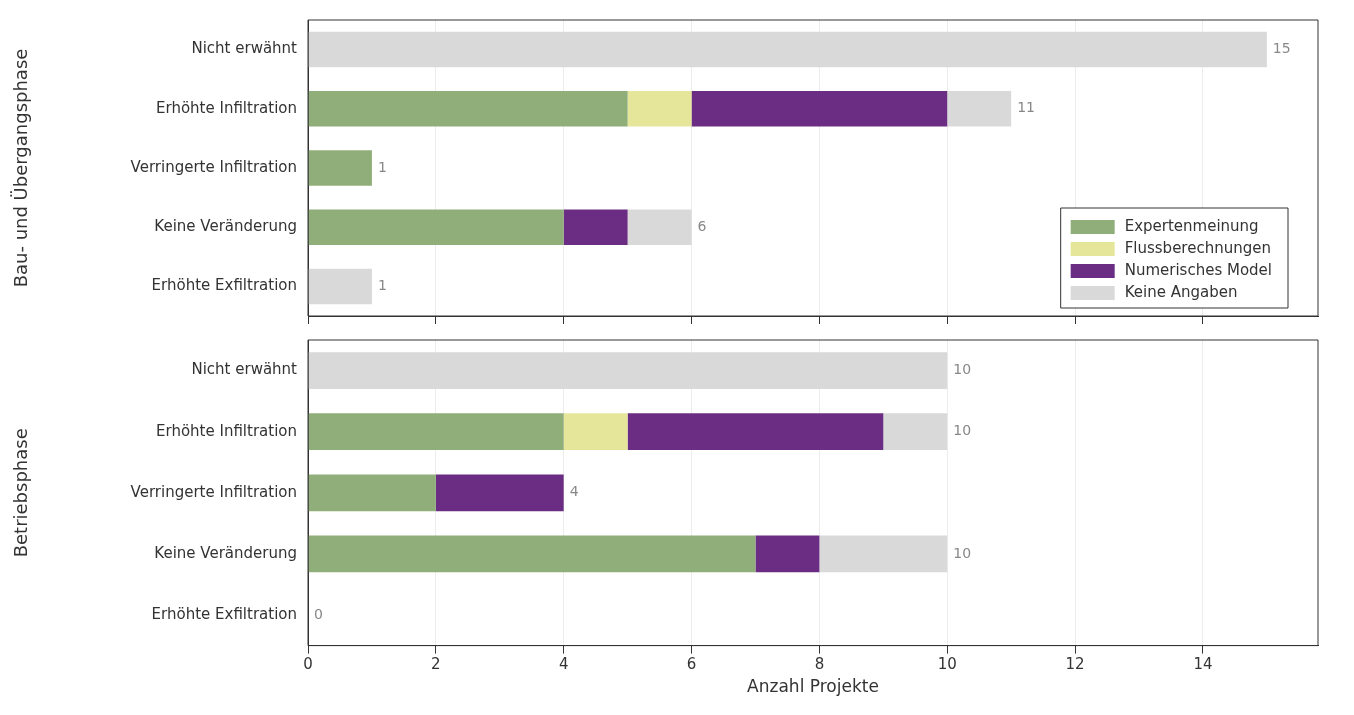 This screenshot has width=1354, height=715. Describe the element at coordinates (21, 493) in the screenshot. I see `y-axis-title: Betriebsphase` at that location.